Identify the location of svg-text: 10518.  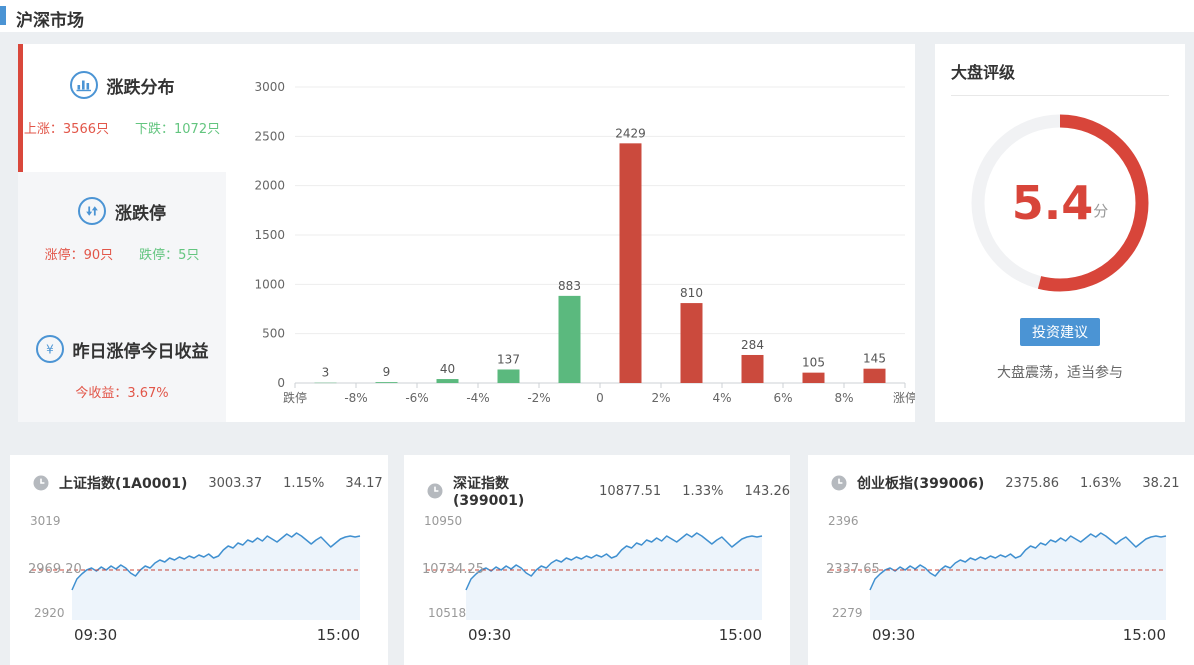
(447, 613).